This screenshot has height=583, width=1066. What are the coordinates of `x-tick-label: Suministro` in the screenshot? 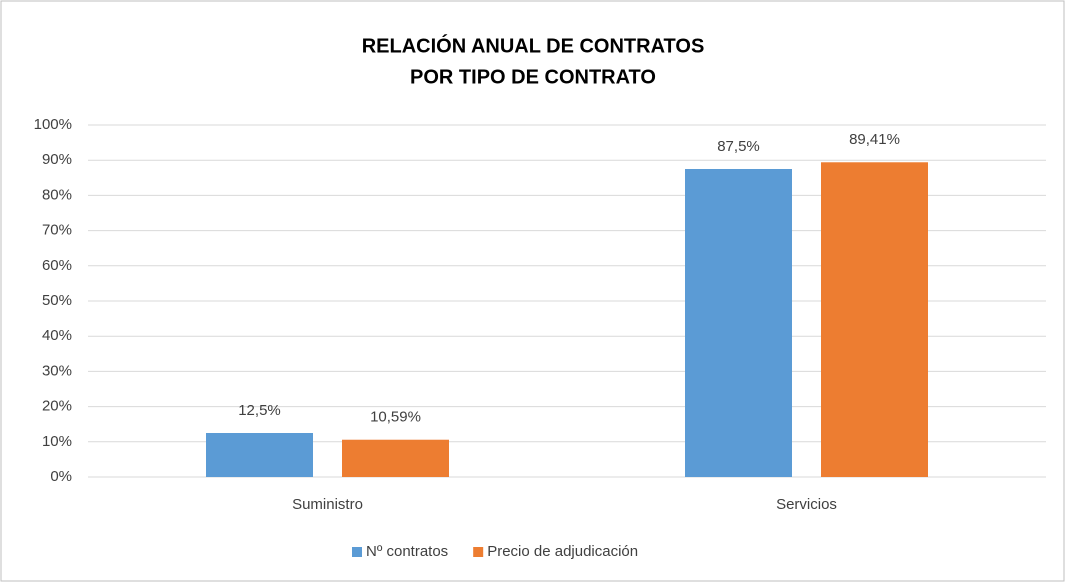 It's located at (327, 504).